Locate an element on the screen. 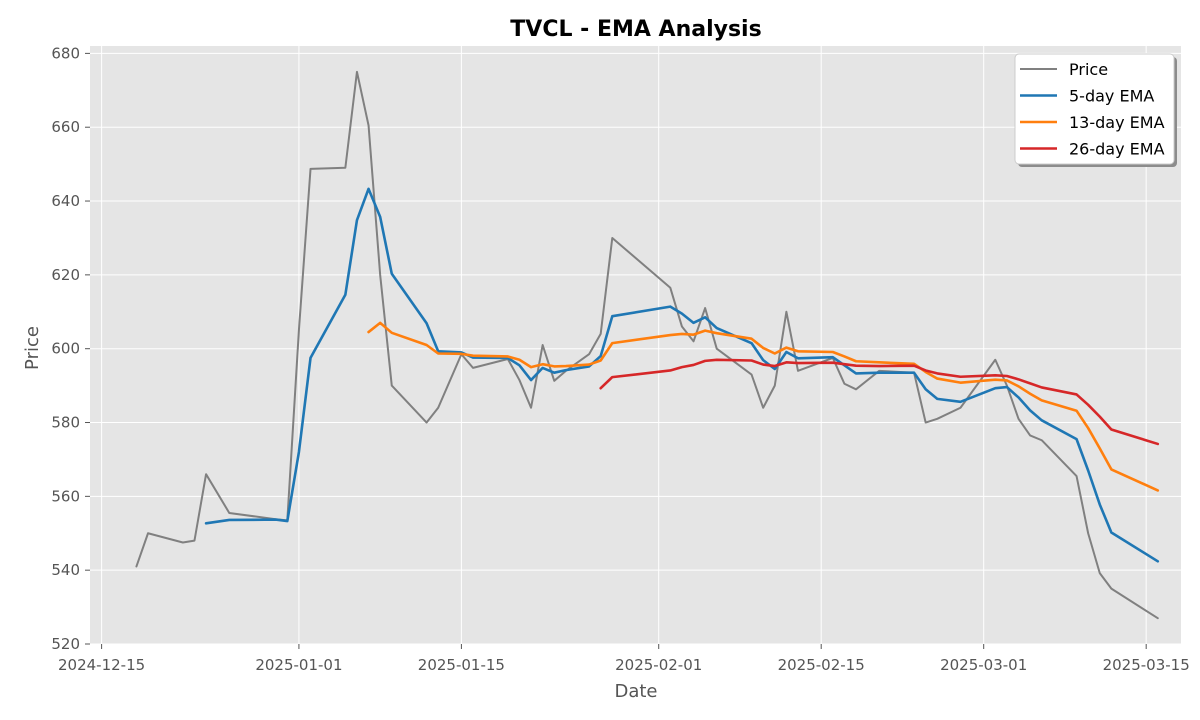  y-tick-label: 560 is located at coordinates (65, 496).